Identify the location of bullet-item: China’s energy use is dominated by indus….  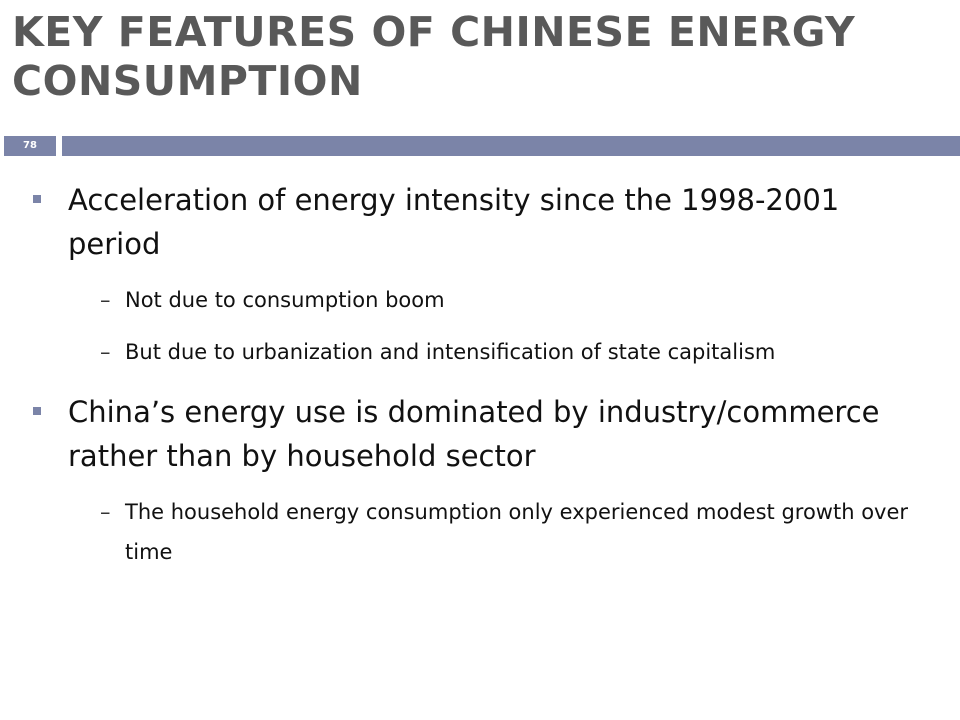
(480, 434).